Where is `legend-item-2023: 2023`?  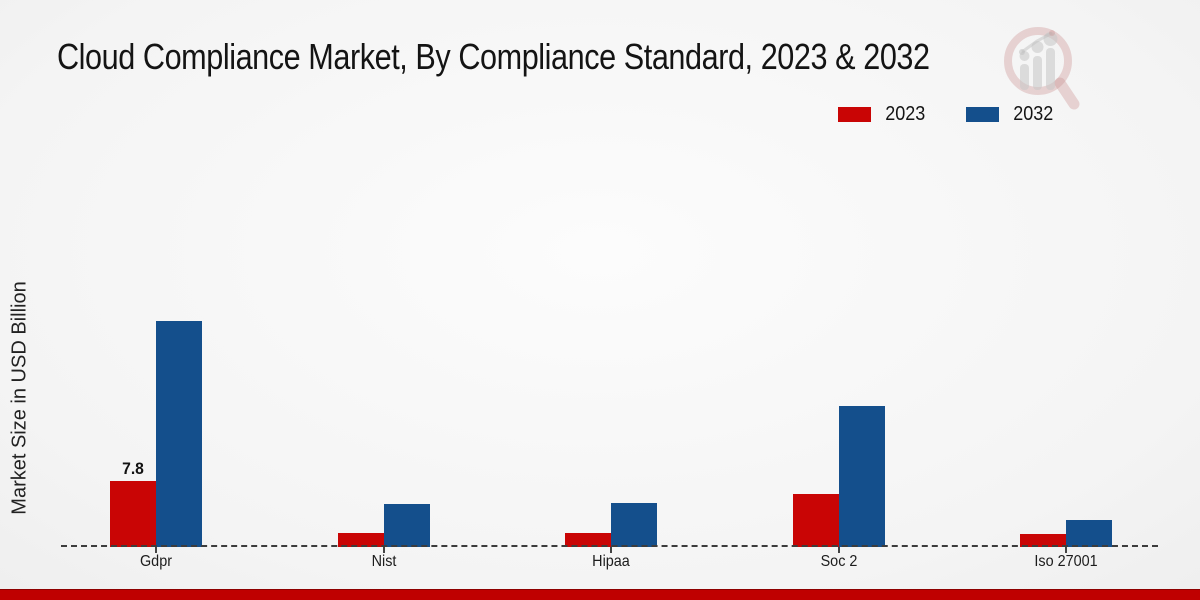
legend-item-2023: 2023 is located at coordinates (883, 114).